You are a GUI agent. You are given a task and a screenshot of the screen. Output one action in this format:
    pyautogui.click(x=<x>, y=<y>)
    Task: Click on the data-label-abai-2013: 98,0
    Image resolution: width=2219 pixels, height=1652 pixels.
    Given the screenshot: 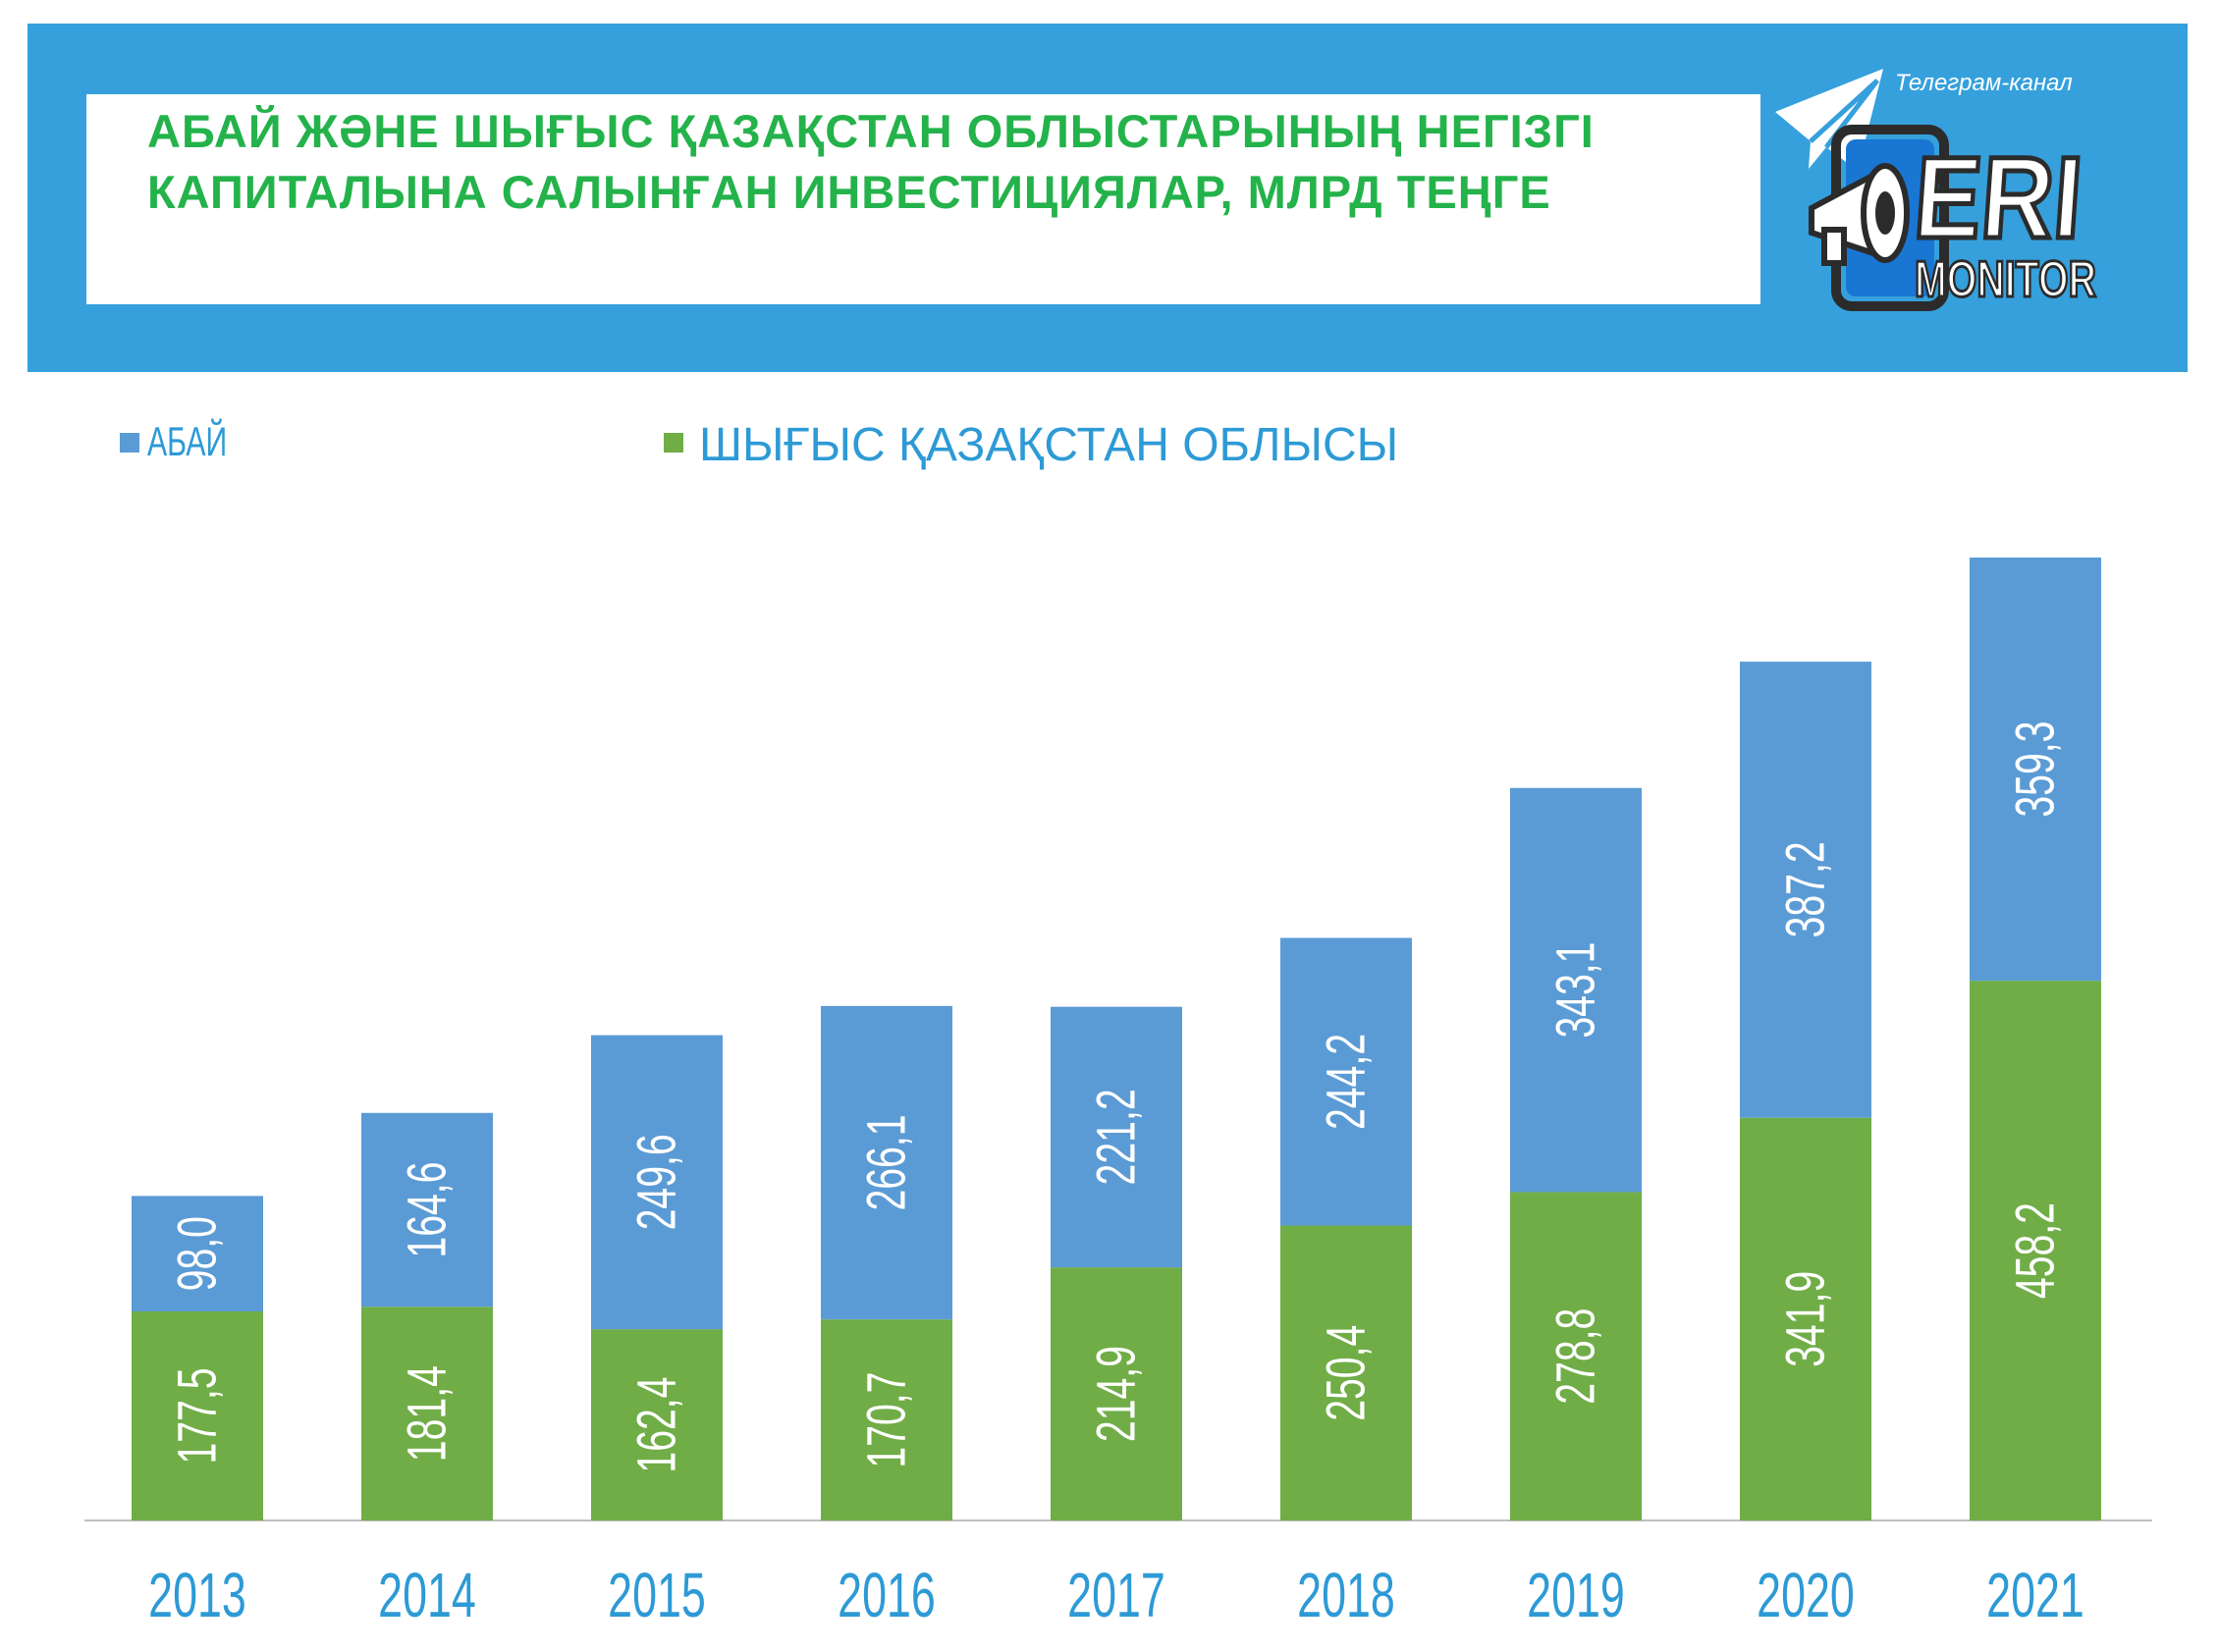 What is the action you would take?
    pyautogui.click(x=198, y=1253)
    